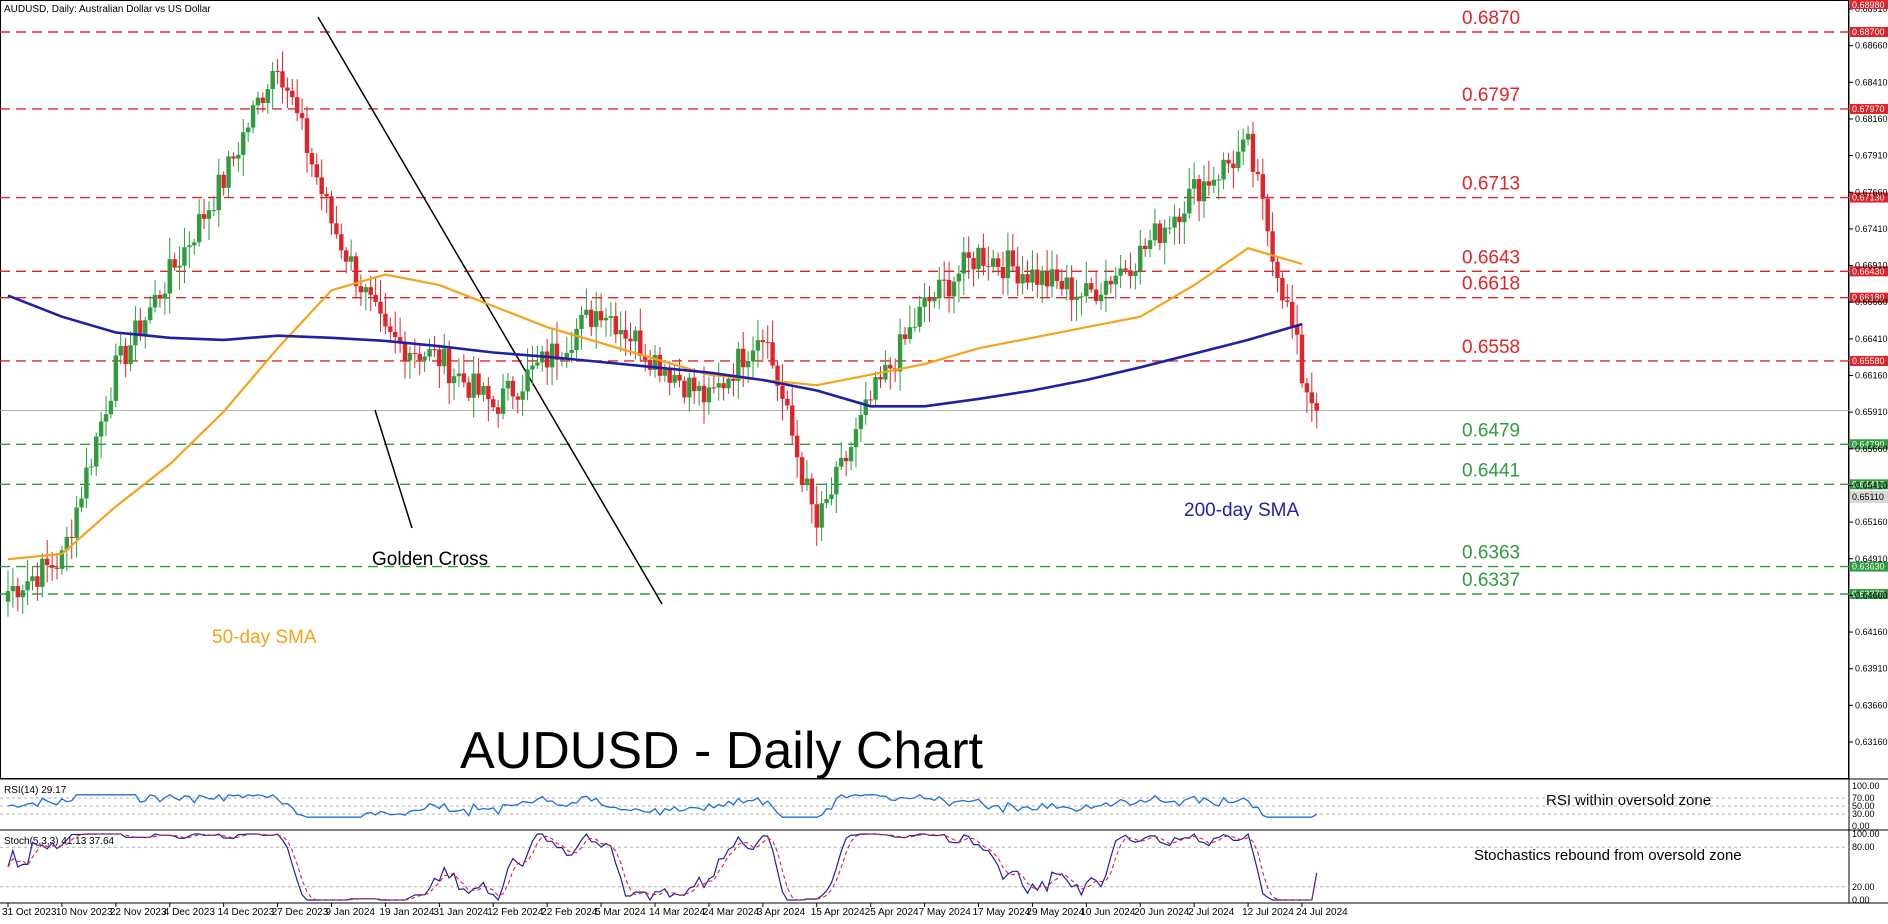 The image size is (1888, 924). Describe the element at coordinates (722, 751) in the screenshot. I see `main-title: AUDUSD - Daily Chart` at that location.